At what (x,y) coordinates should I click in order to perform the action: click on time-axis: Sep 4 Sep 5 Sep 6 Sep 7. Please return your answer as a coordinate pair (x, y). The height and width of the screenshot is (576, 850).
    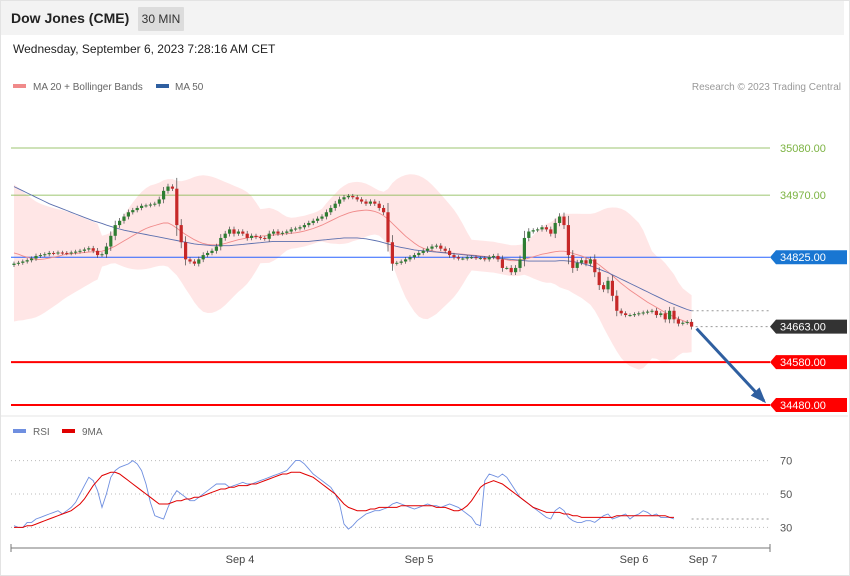
    Looking at the image, I should click on (390, 555).